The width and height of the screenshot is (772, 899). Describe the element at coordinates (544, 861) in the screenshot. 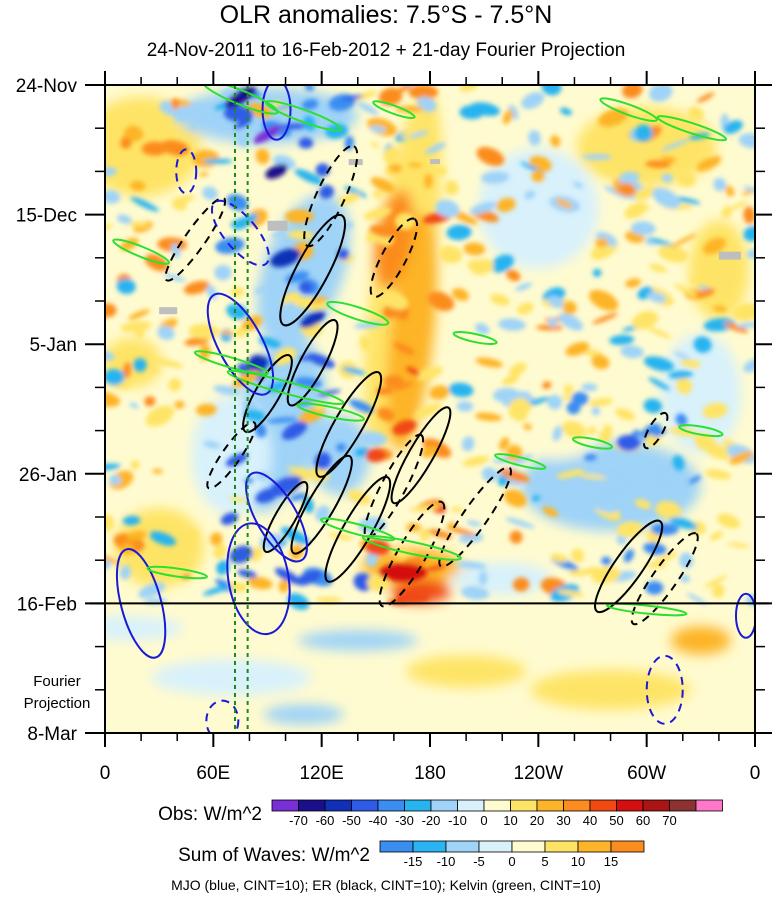

I see `colorbar-level-label: 5` at that location.